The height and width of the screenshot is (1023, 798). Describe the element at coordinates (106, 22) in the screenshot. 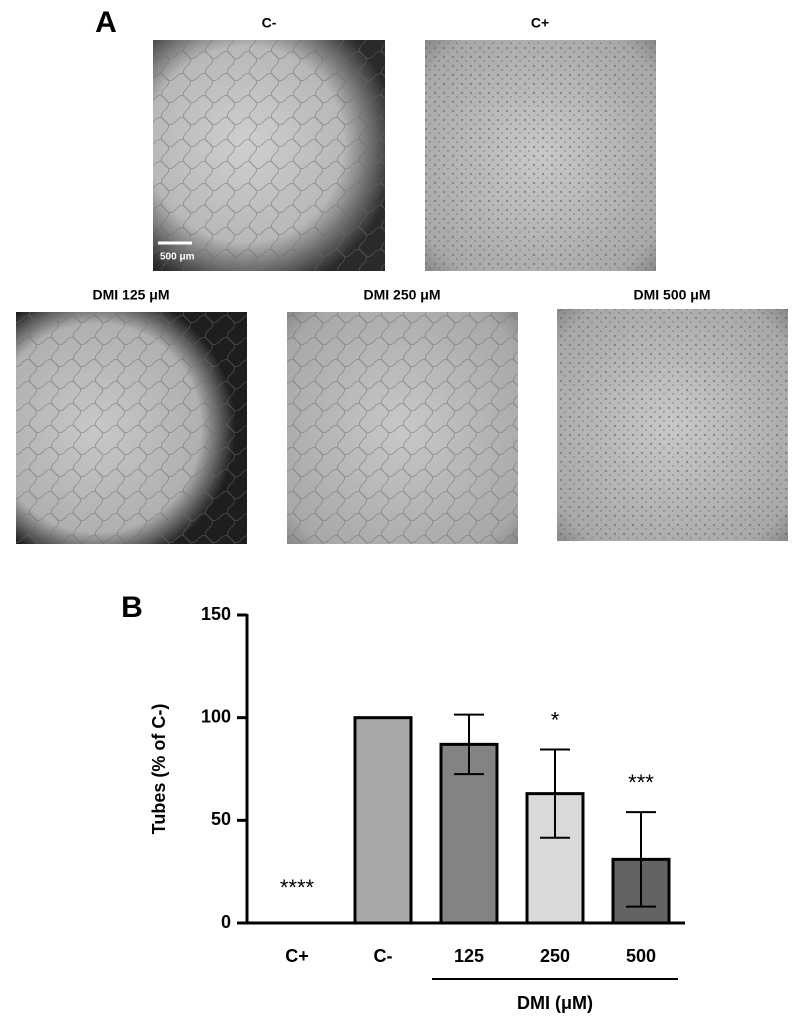

I see `panel-label: A` at that location.